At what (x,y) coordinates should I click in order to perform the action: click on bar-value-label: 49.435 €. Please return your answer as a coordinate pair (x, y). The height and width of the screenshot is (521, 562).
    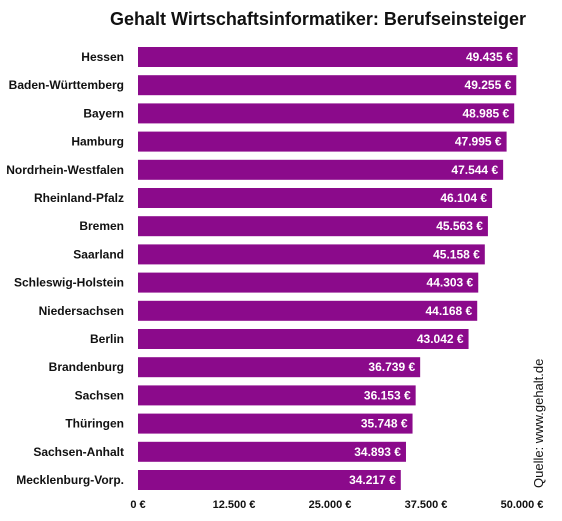
    Looking at the image, I should click on (489, 57).